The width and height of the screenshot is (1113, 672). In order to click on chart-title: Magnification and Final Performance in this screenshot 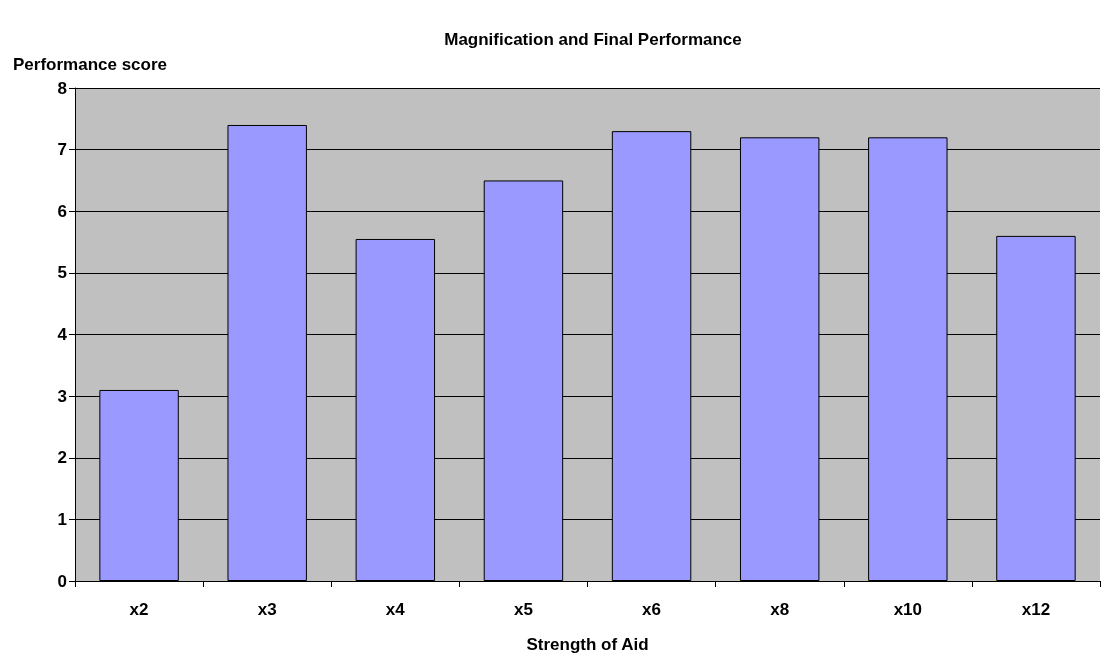, I will do `click(593, 39)`.